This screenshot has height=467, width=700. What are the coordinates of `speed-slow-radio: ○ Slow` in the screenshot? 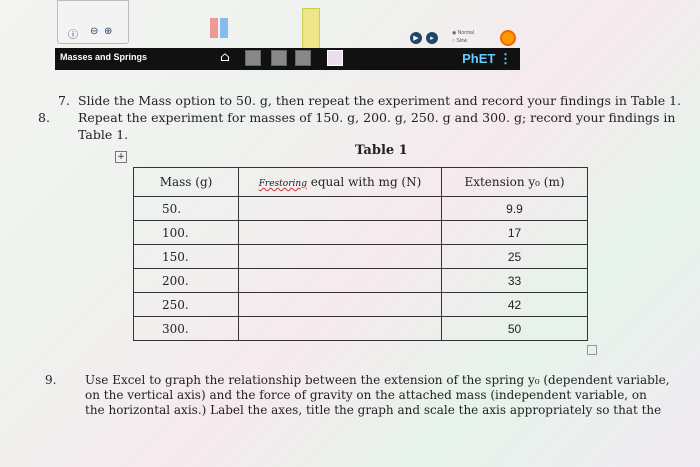 It's located at (460, 41).